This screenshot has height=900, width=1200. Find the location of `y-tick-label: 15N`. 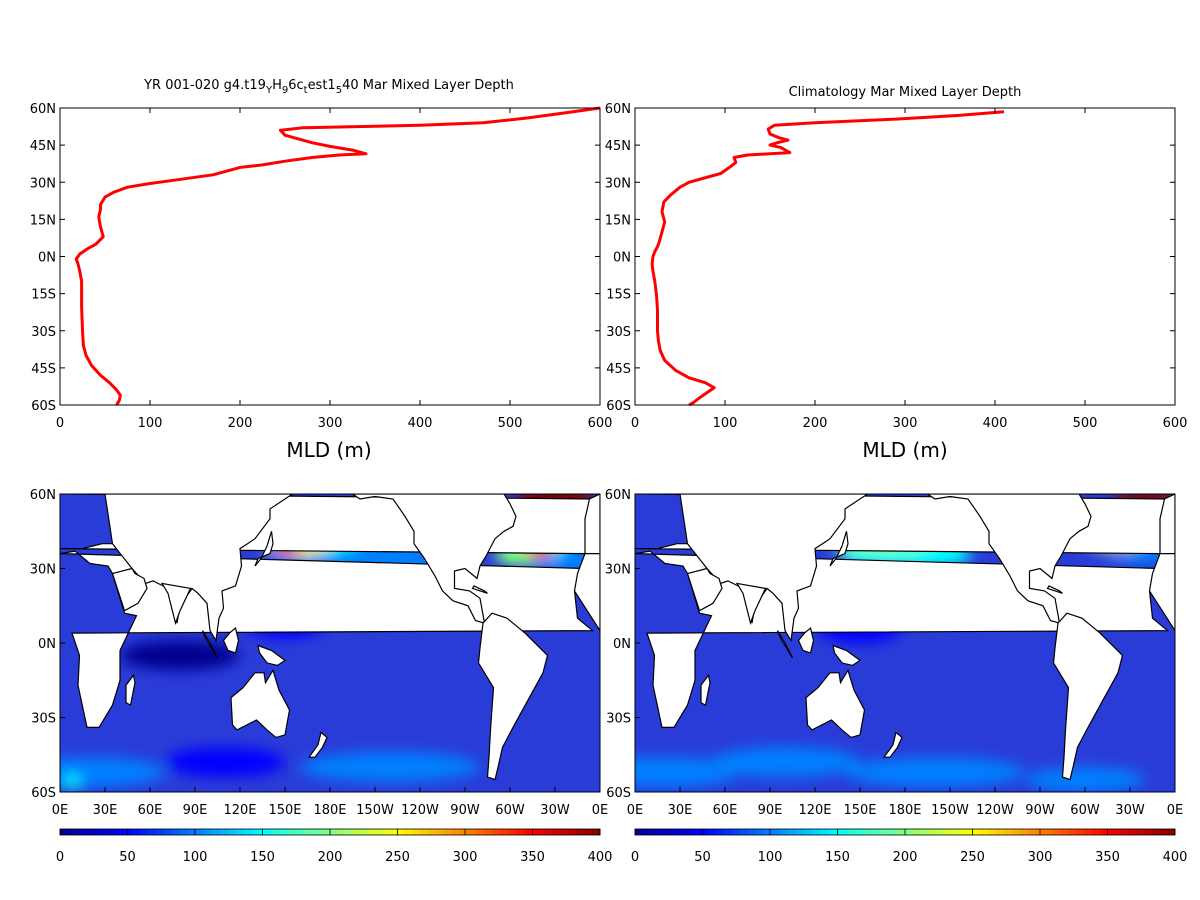

y-tick-label: 15N is located at coordinates (618, 220).